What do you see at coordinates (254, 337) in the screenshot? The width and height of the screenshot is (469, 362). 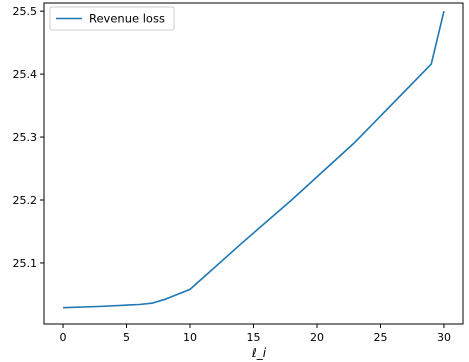 I see `x-tick-label-15: 15` at bounding box center [254, 337].